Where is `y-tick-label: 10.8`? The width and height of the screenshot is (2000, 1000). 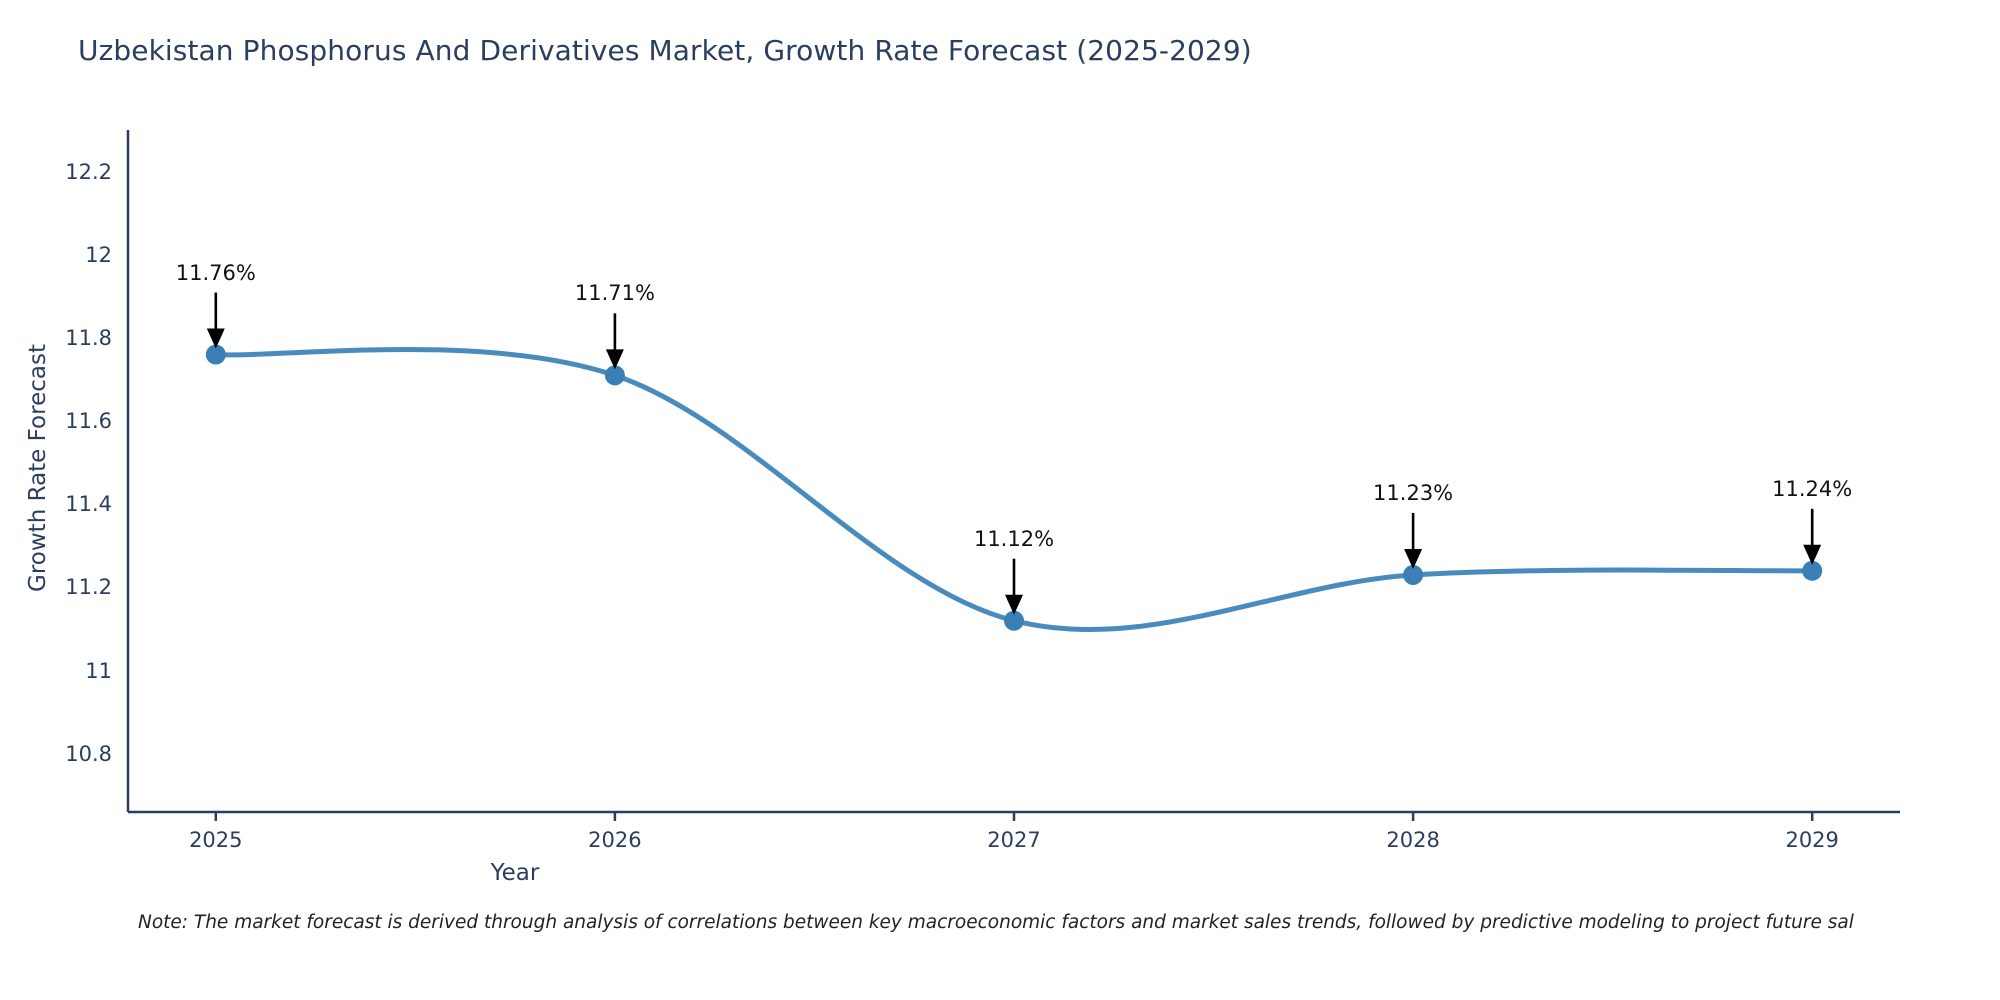
y-tick-label: 10.8 is located at coordinates (88, 753).